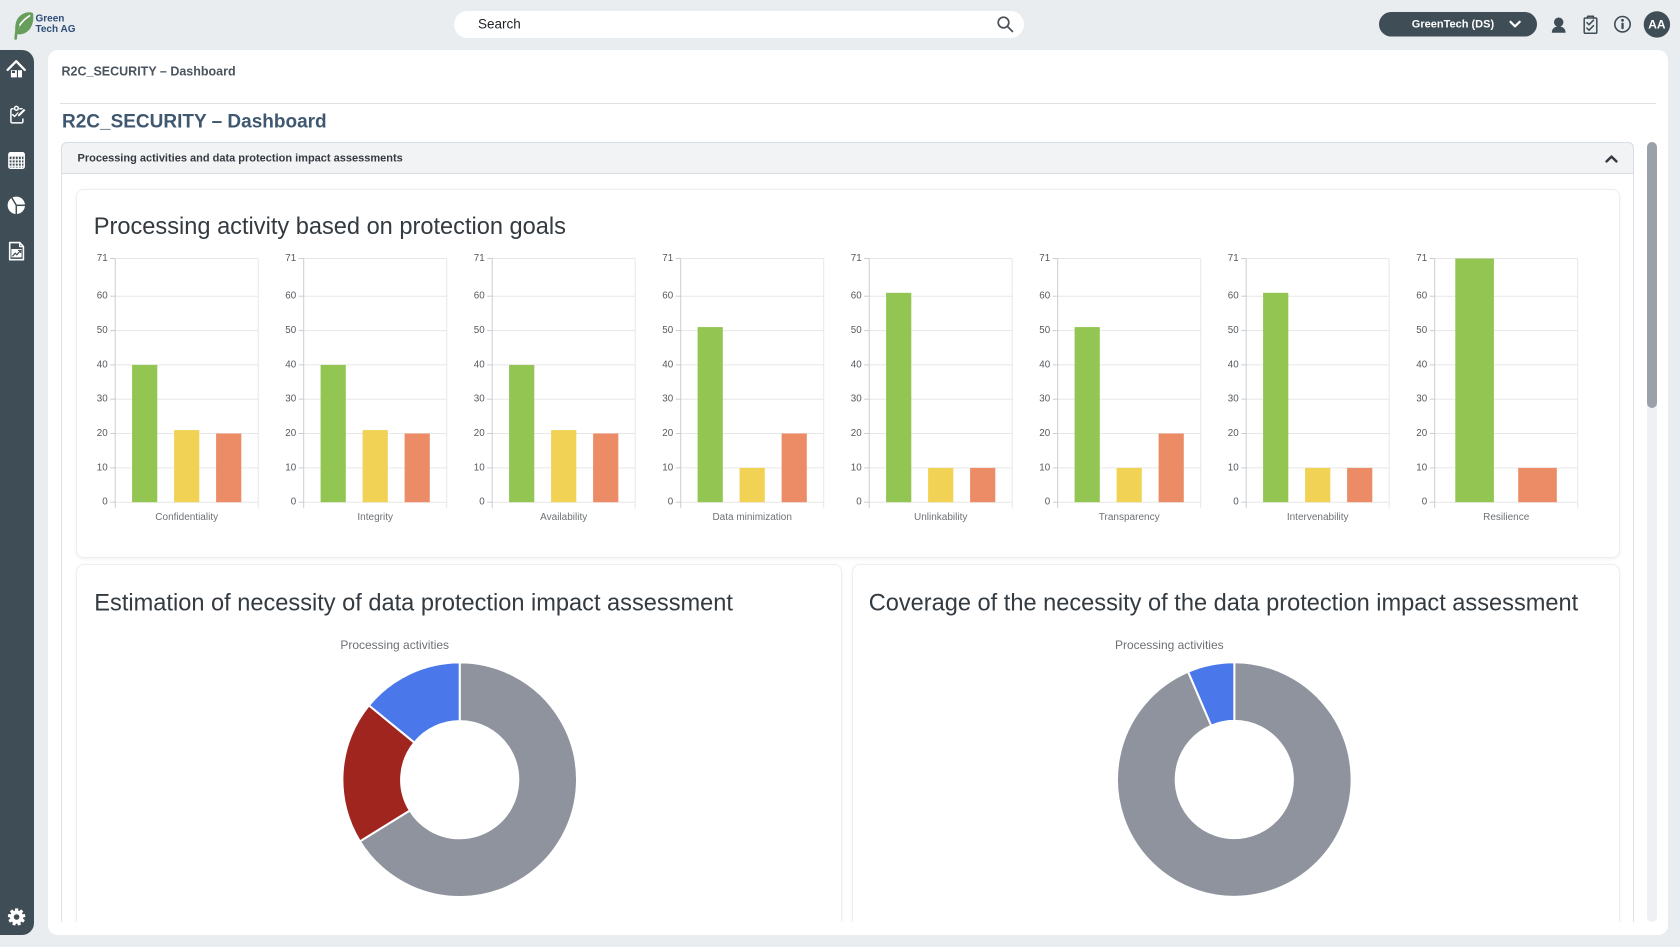 This screenshot has height=947, width=1680. I want to click on svg-text: Intervenability, so click(1318, 517).